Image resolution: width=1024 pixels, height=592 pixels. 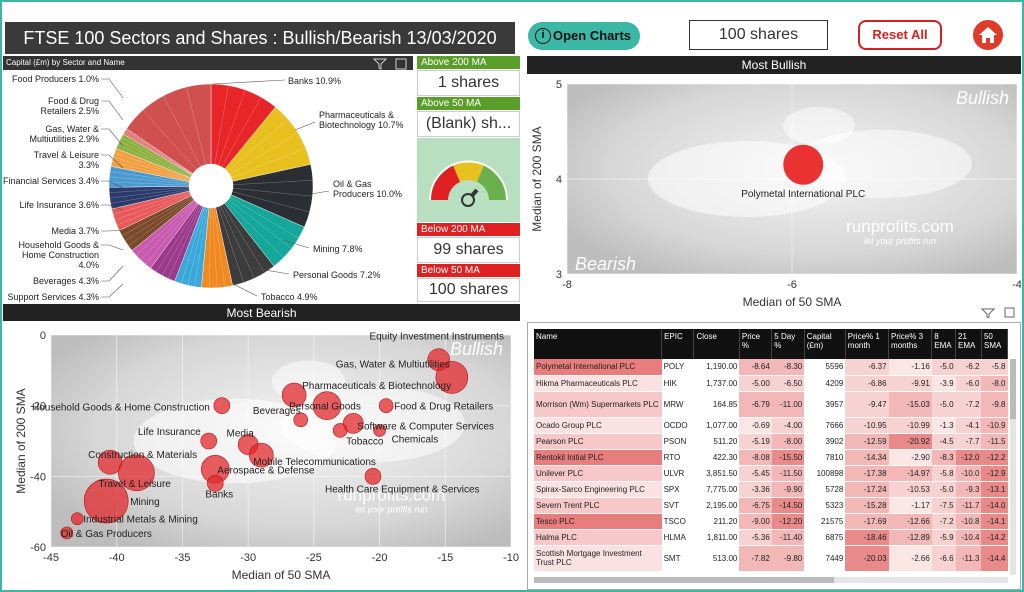 What do you see at coordinates (361, 125) in the screenshot?
I see `pie-label: Biotechnology 10.7%` at bounding box center [361, 125].